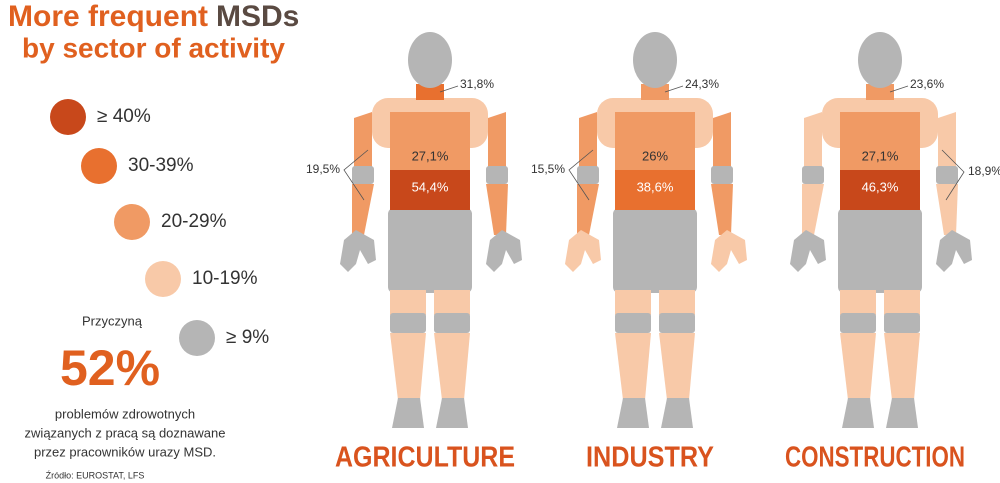  What do you see at coordinates (153, 47) in the screenshot?
I see `subtitle: by sector of activity` at bounding box center [153, 47].